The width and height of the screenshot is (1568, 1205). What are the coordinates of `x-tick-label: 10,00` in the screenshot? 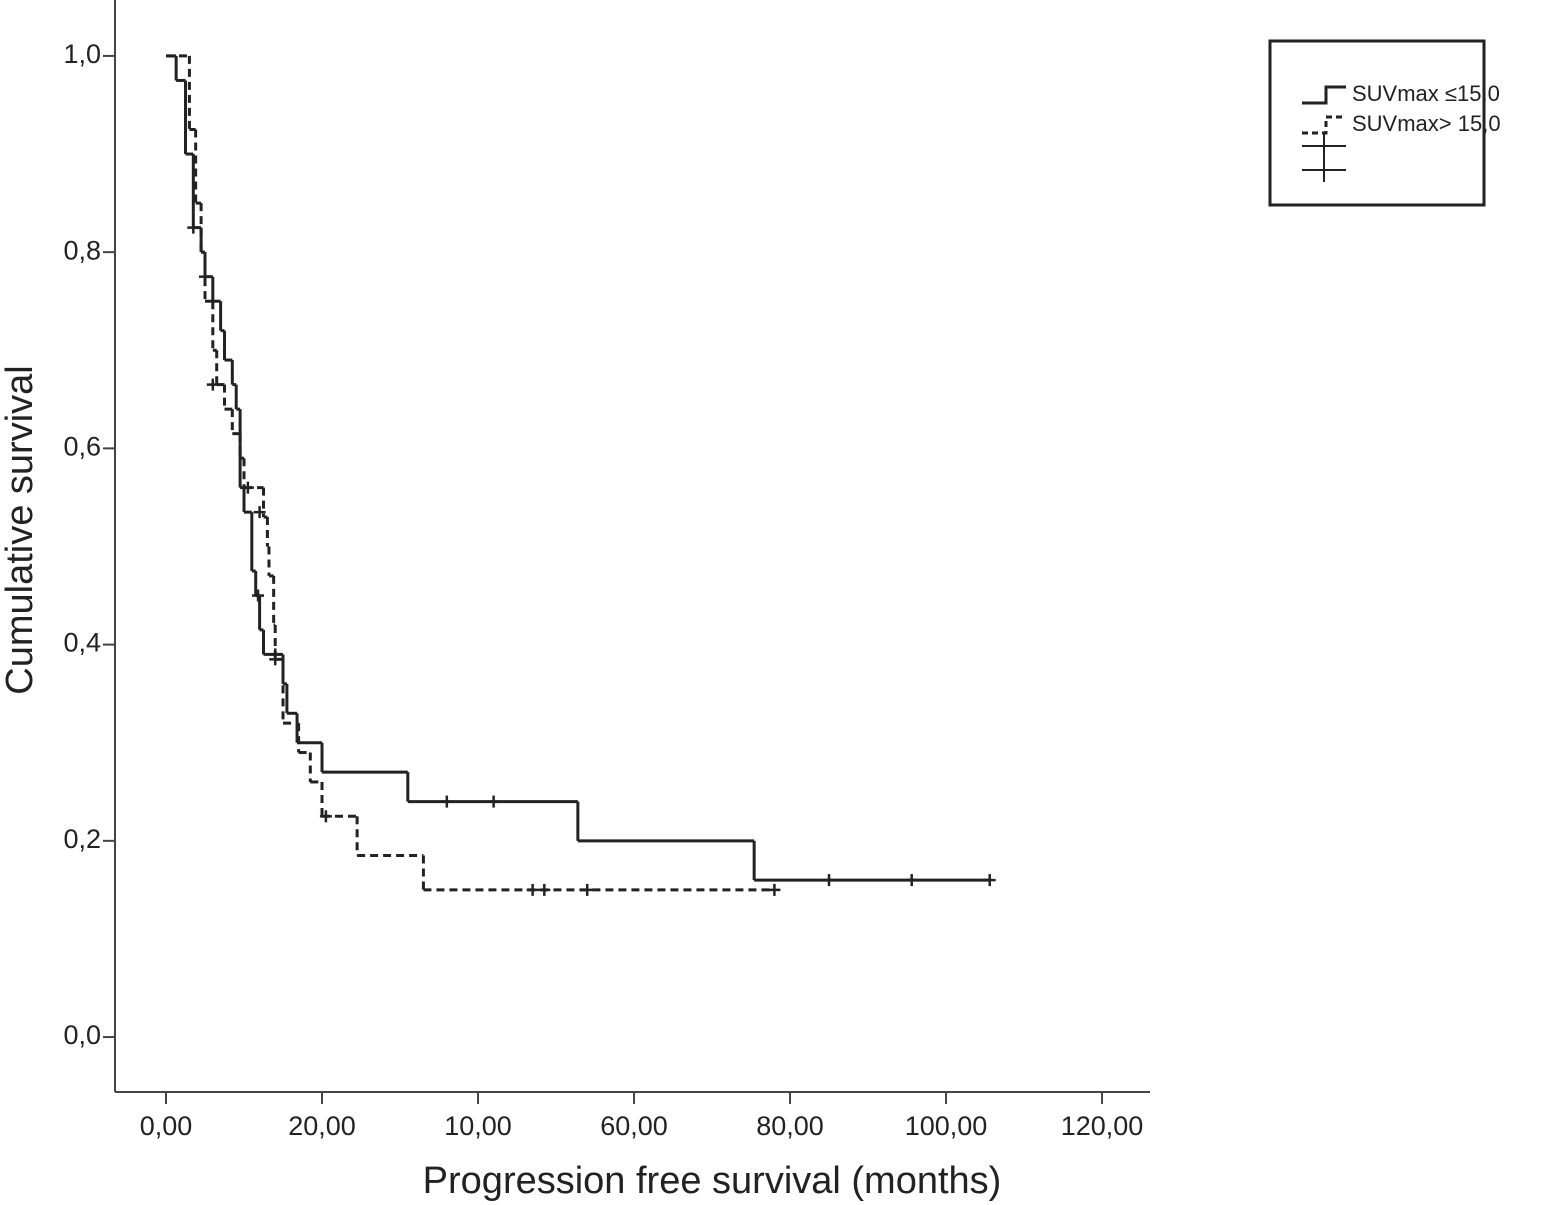 It's located at (478, 1126).